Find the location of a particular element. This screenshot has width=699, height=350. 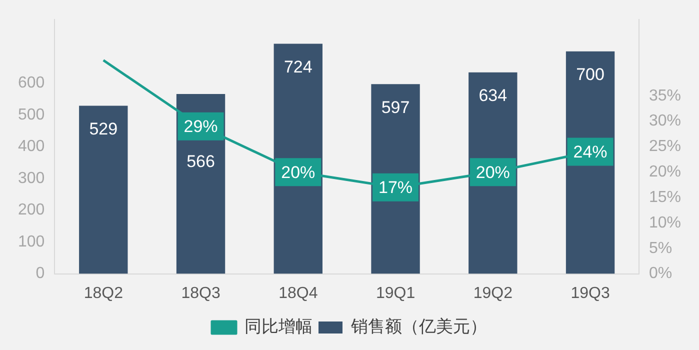

bar is located at coordinates (103, 190).